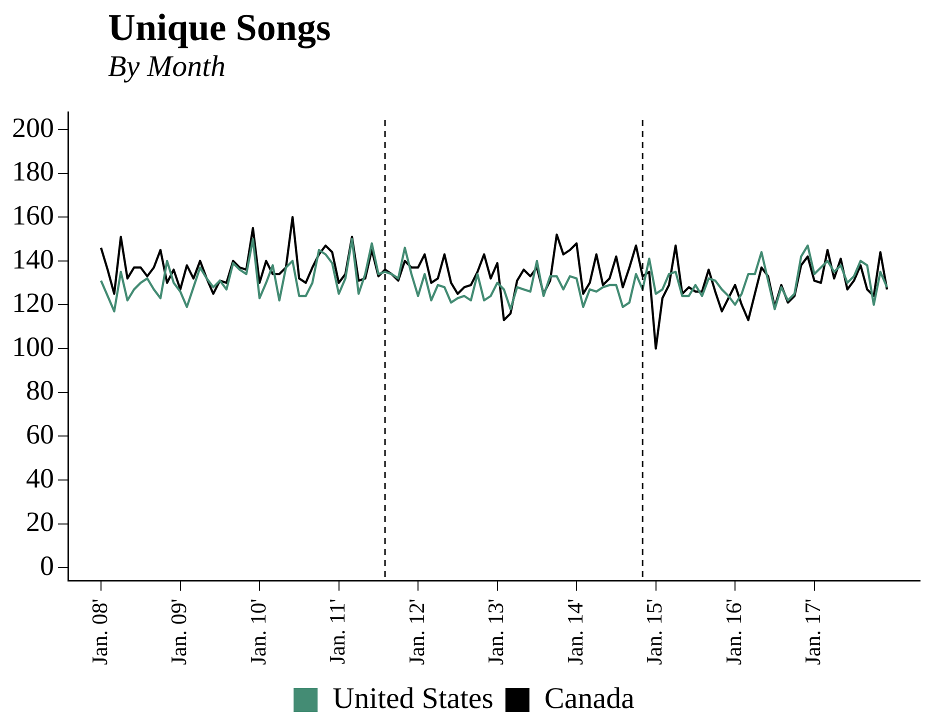 The image size is (945, 725). I want to click on y-tick-label: 100, so click(33, 347).